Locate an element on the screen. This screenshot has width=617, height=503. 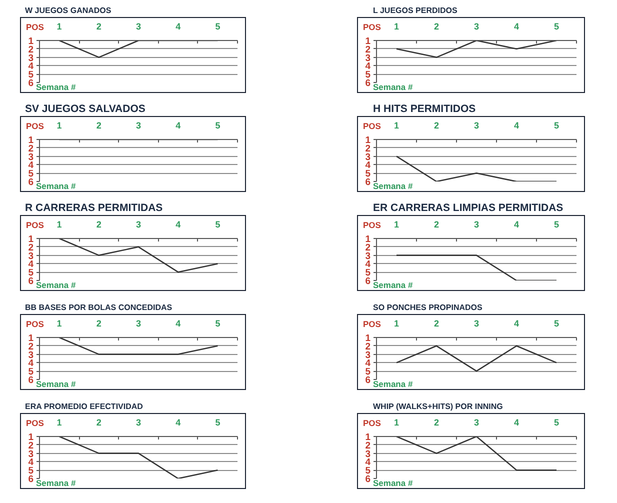
chart-title: ER CARRERAS LIMPIAS PERMITIDAS is located at coordinates (468, 208).